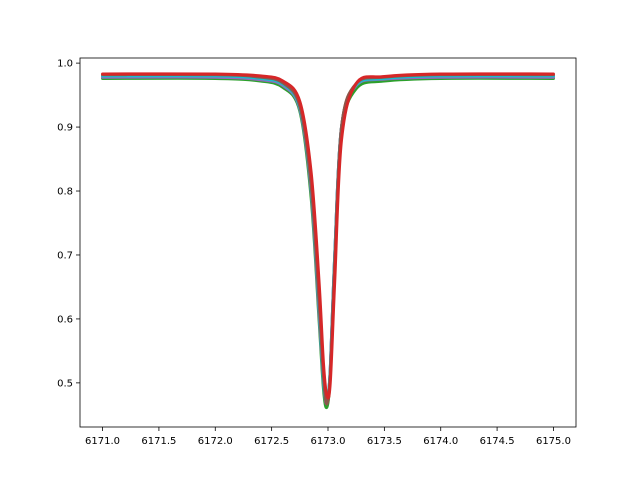  I want to click on x-tick-label: 6173.0, so click(328, 441).